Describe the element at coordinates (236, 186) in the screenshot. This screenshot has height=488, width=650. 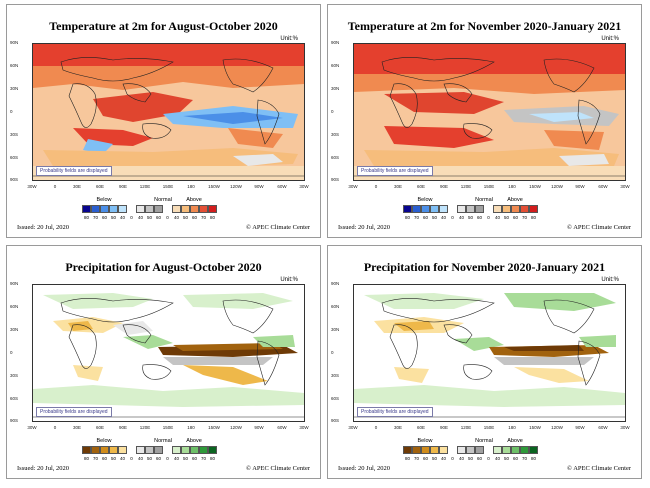
I see `lon-label: 120W` at that location.